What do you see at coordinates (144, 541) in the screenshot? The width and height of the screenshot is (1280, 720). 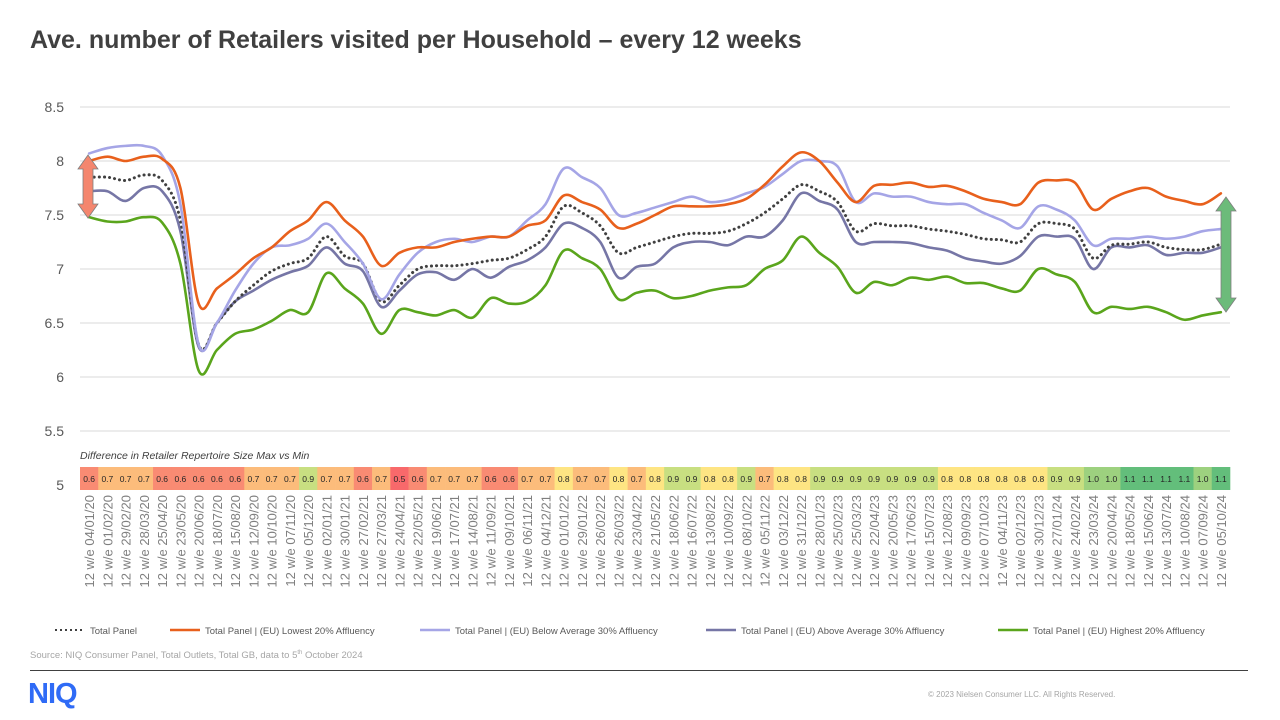 I see `x-tick-label: 12 w/e 28/03/20` at bounding box center [144, 541].